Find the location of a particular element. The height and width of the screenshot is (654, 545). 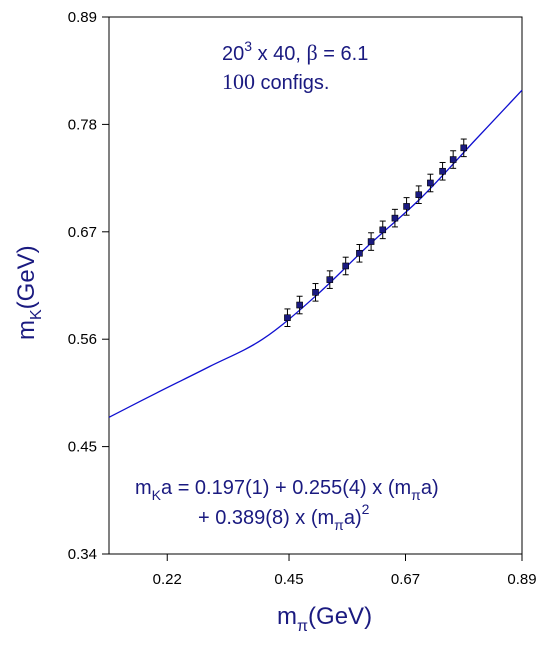

x-tick-label: 0.89 is located at coordinates (521, 579).